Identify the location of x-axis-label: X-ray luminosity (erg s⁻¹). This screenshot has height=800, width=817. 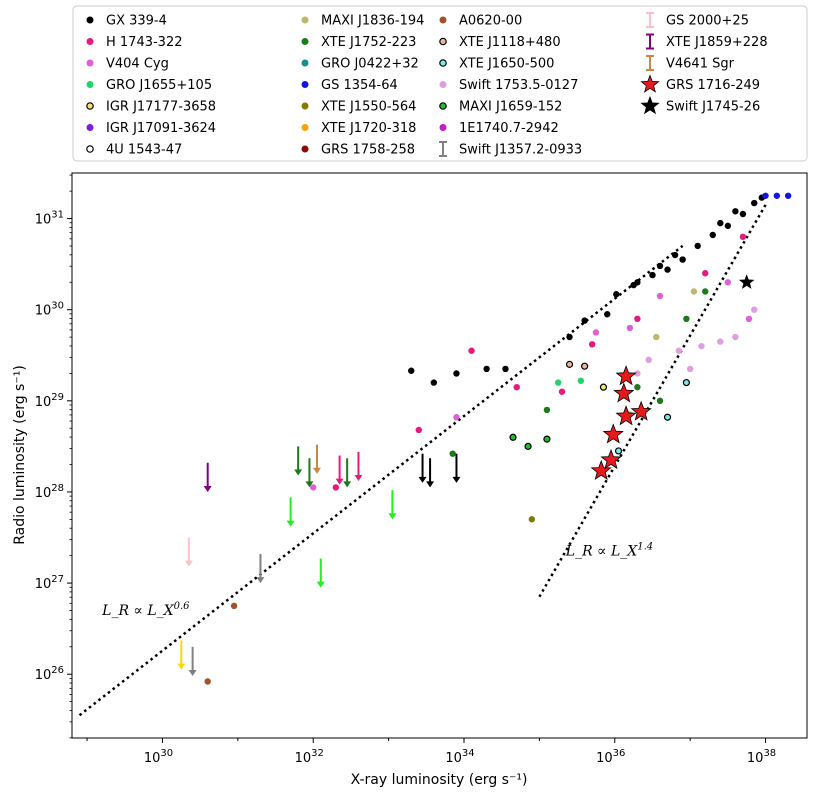
(439, 780).